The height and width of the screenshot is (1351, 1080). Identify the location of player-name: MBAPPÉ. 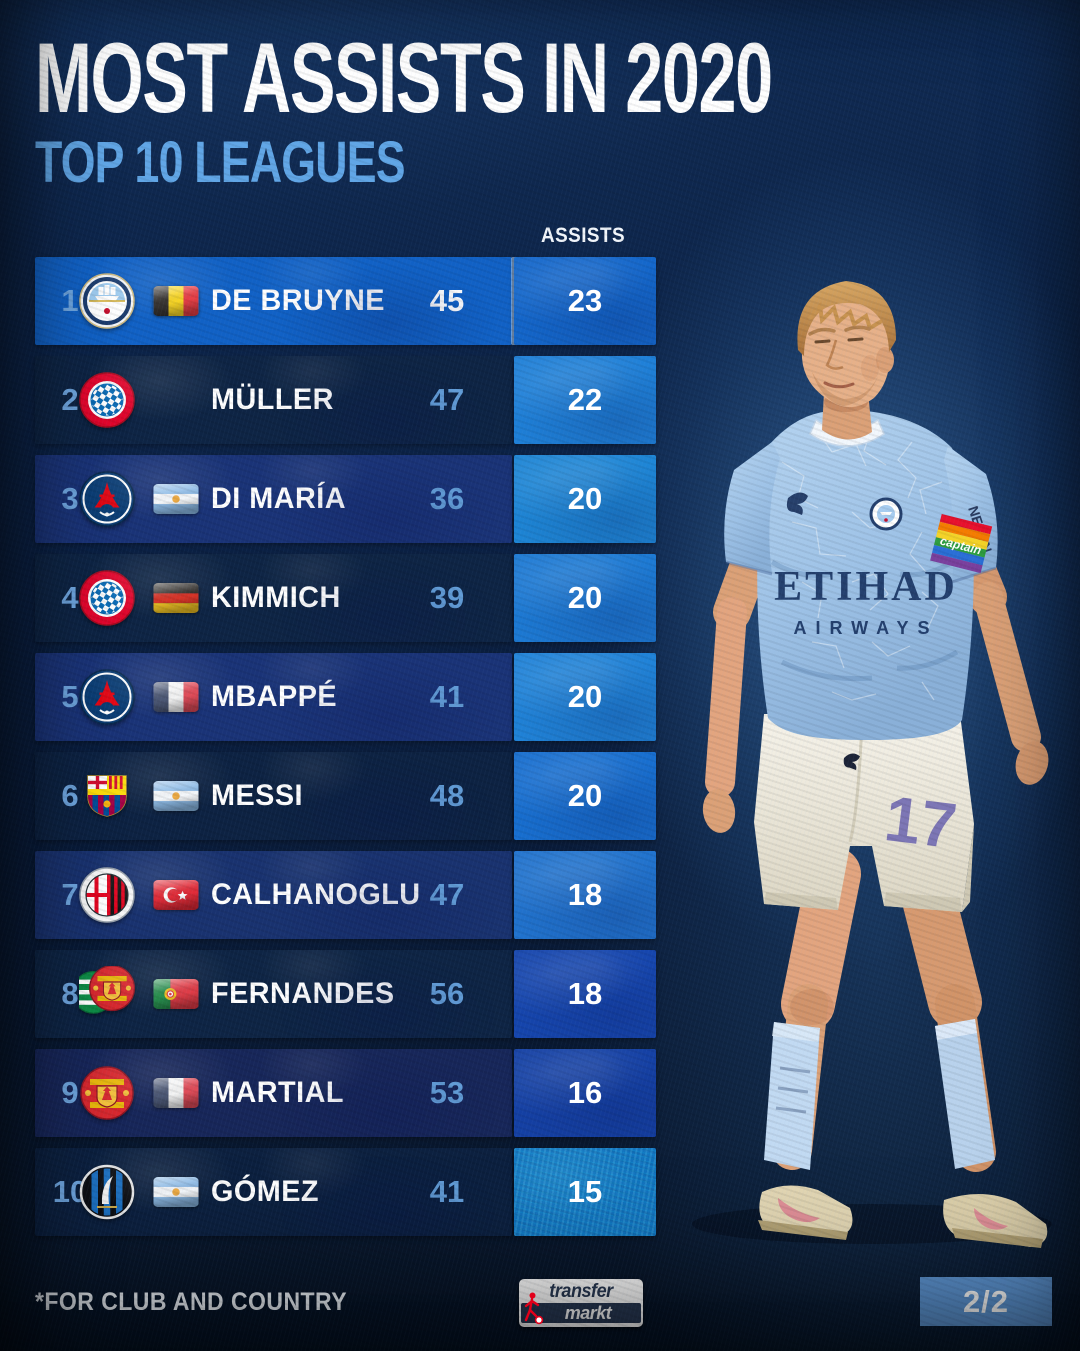
(274, 696).